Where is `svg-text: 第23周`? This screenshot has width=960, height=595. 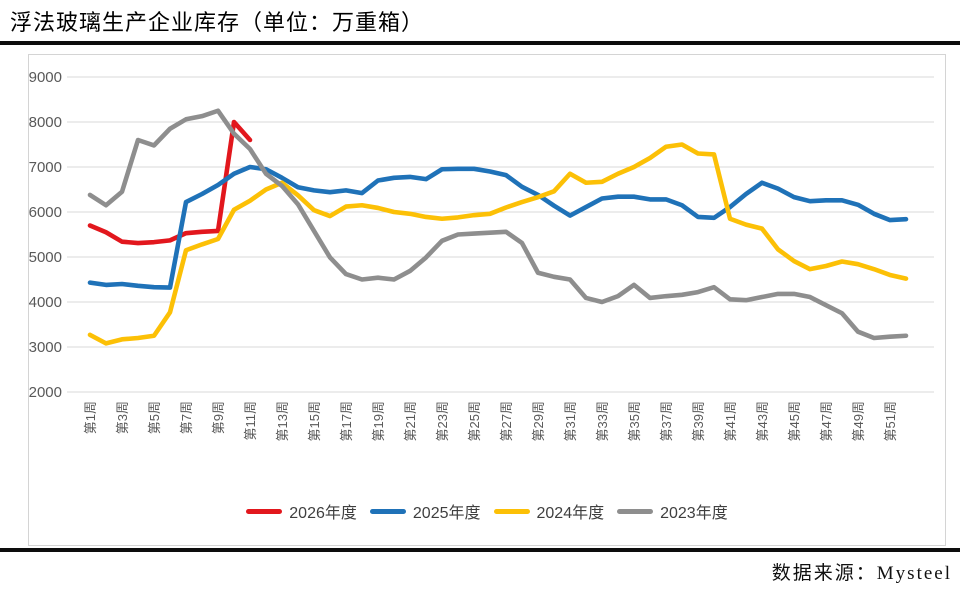
svg-text: 第23周 is located at coordinates (442, 421).